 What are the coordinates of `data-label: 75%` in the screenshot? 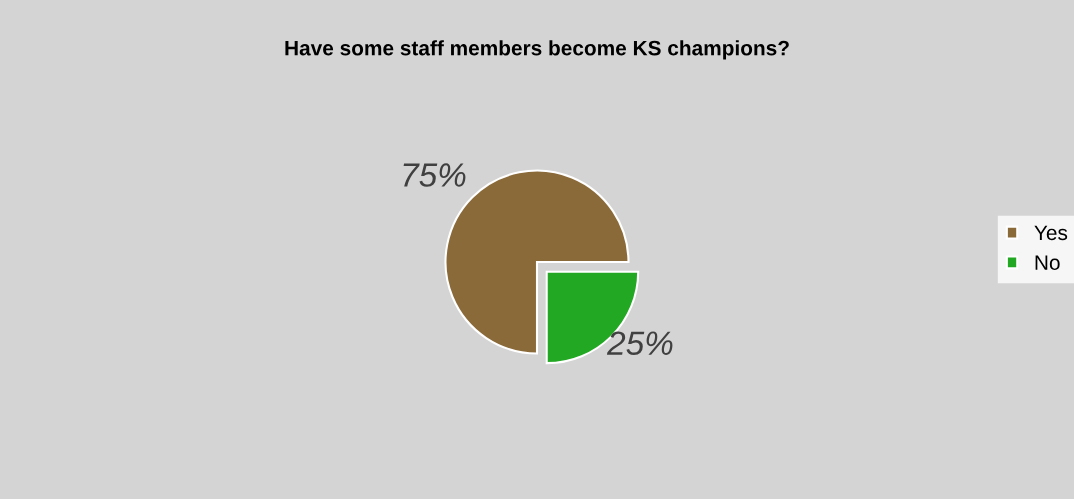 It's located at (434, 175).